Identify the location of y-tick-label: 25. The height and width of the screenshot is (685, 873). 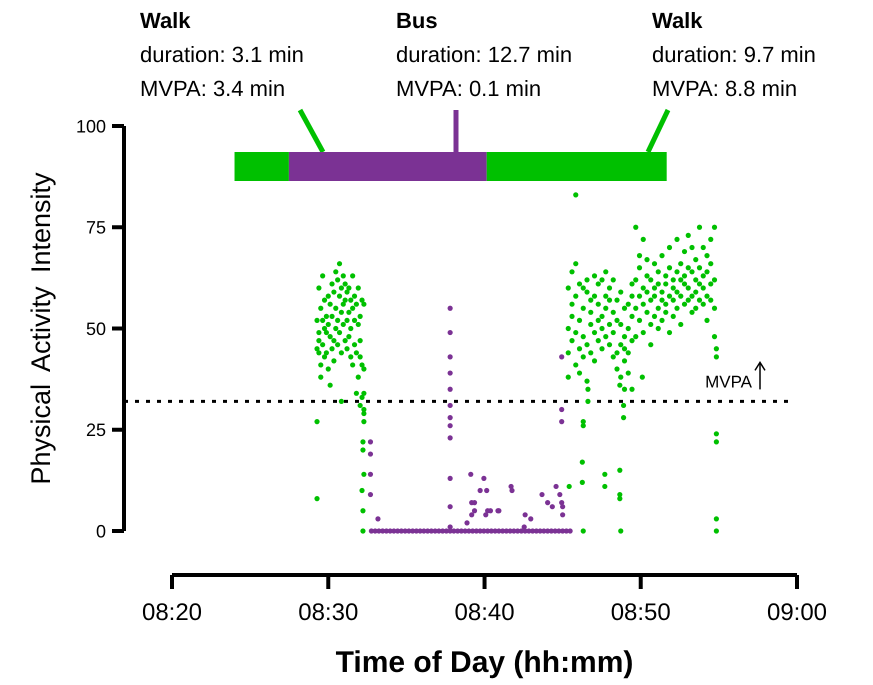
(96, 430).